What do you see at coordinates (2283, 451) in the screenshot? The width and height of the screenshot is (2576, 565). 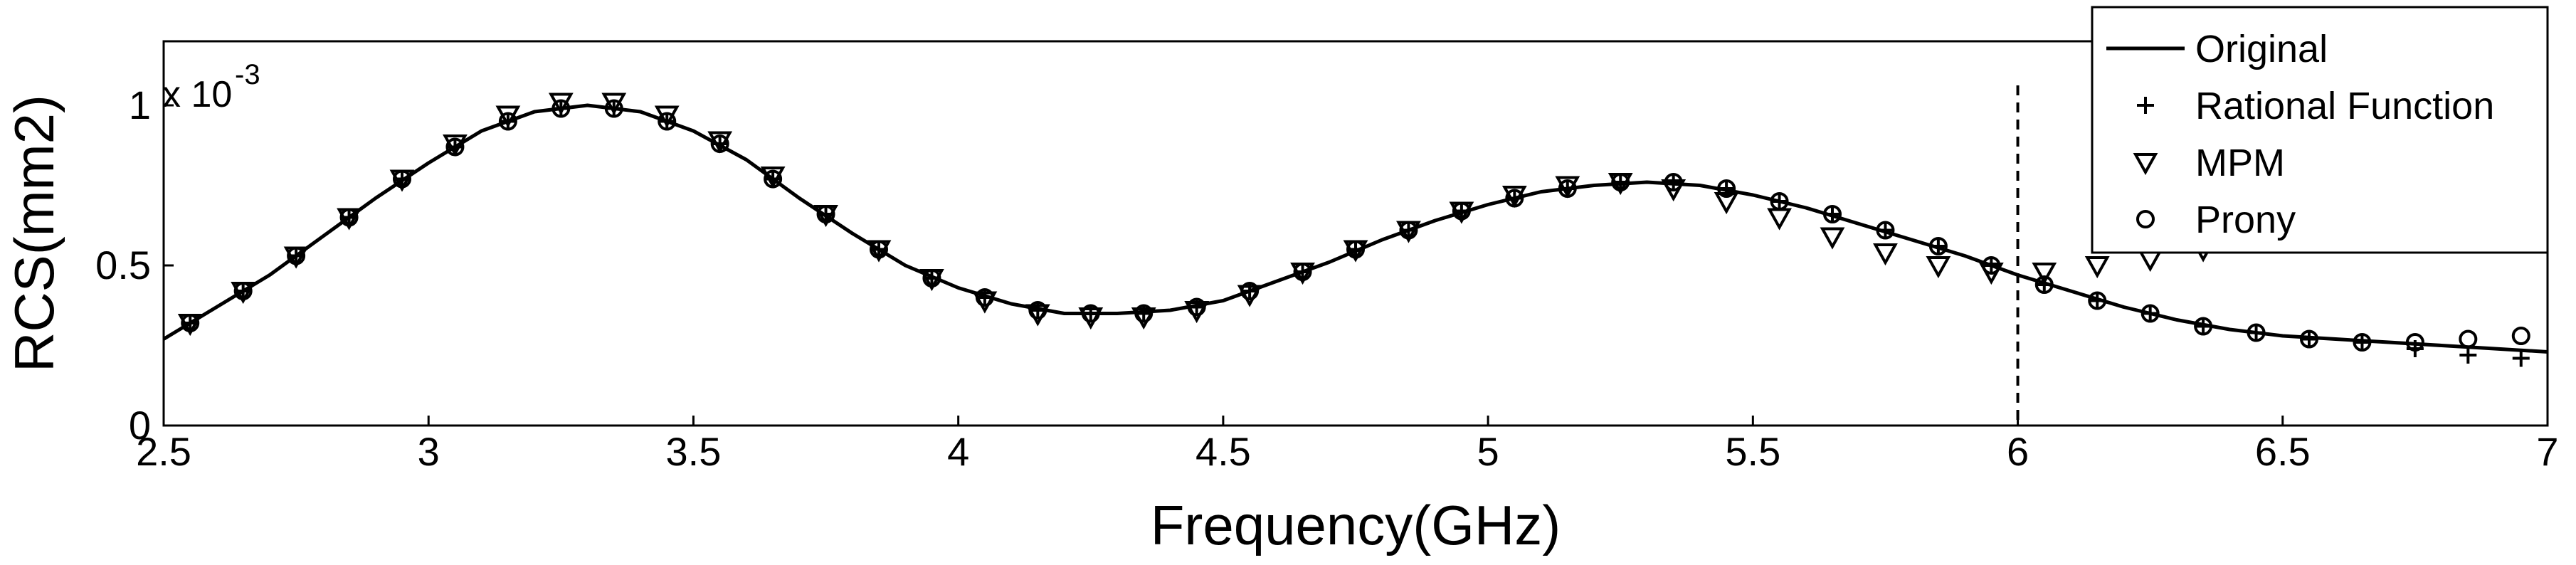 I see `x-tick-label: 6.5` at bounding box center [2283, 451].